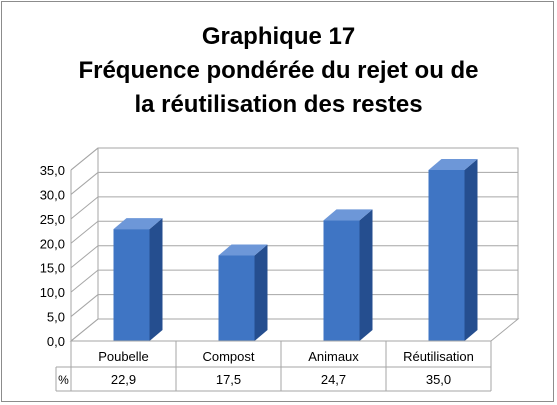  I want to click on data-table-value: 24,7, so click(333, 379).